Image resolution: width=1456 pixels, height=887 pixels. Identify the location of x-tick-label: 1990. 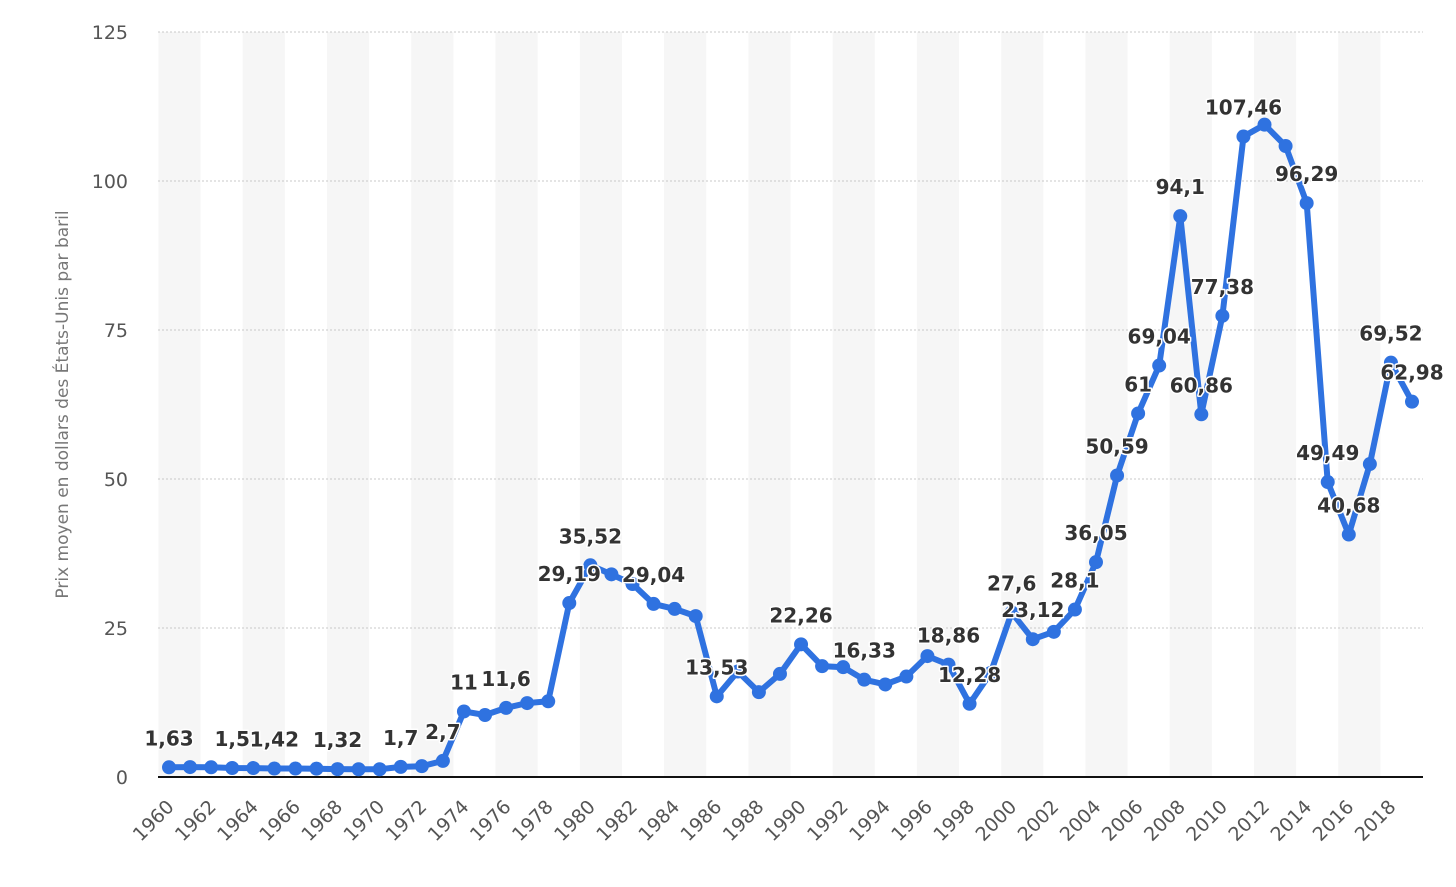
(786, 821).